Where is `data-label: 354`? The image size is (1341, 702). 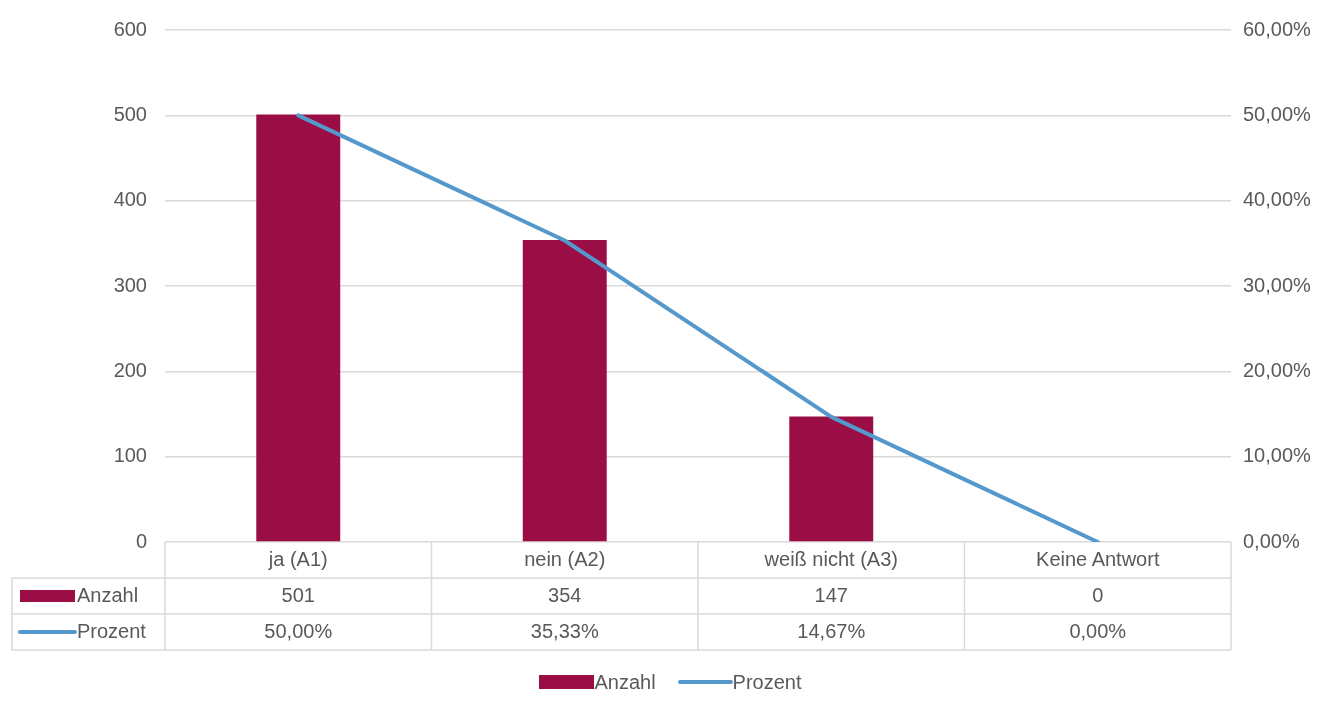 data-label: 354 is located at coordinates (565, 594).